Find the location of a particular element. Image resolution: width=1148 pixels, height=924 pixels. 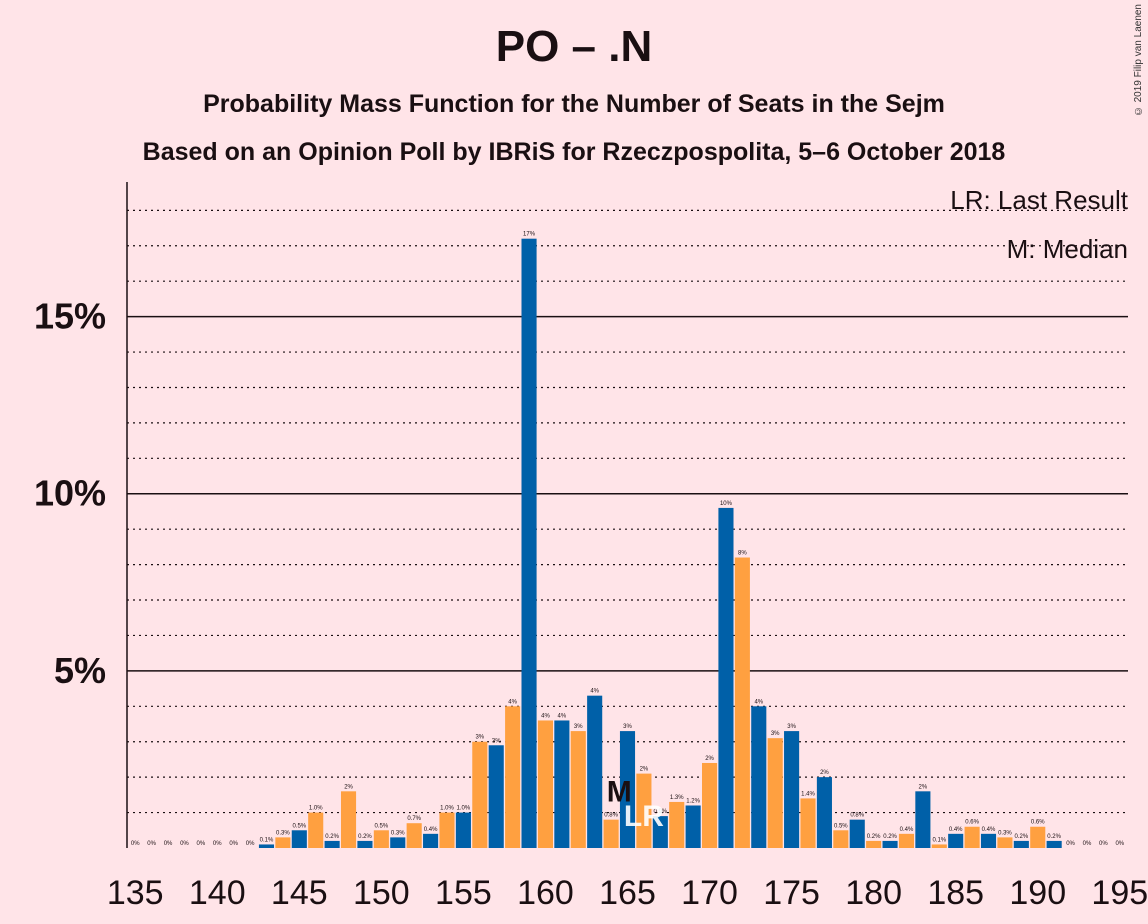

bar-label-seat-182: 0.4% is located at coordinates (907, 830).